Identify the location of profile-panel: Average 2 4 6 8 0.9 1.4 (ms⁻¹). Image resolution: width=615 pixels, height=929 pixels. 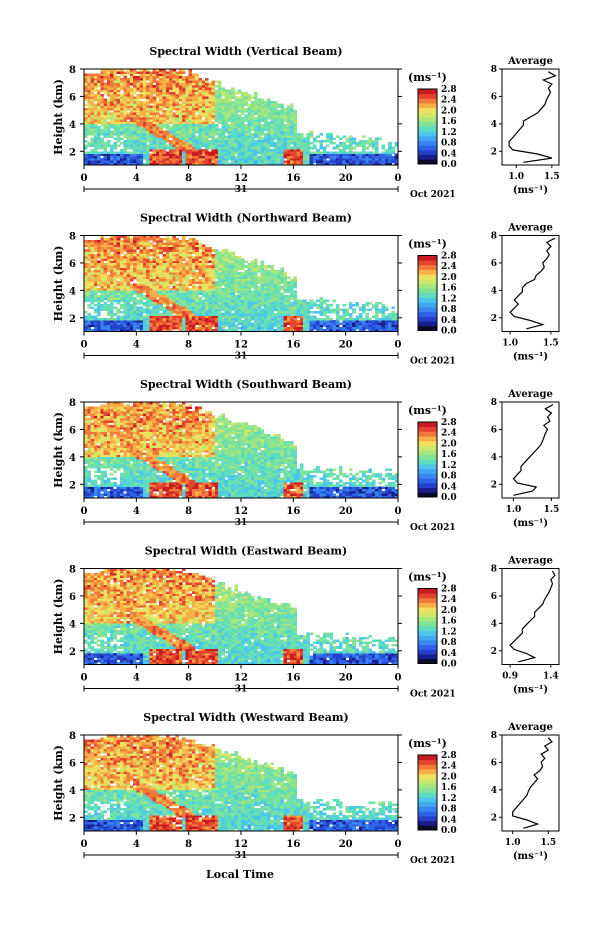
(525, 626).